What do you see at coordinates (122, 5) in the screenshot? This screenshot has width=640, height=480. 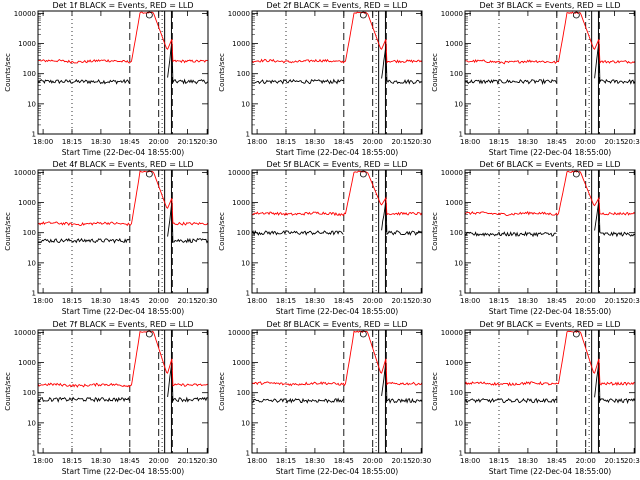 I see `panel-title: Det 1f BLACK = Events, RED = LLD` at bounding box center [122, 5].